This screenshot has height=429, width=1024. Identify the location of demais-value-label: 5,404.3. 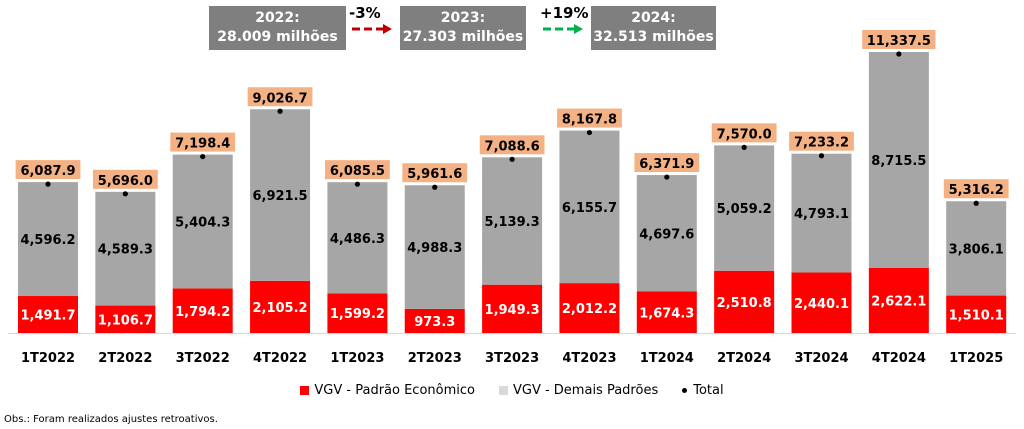
(202, 223).